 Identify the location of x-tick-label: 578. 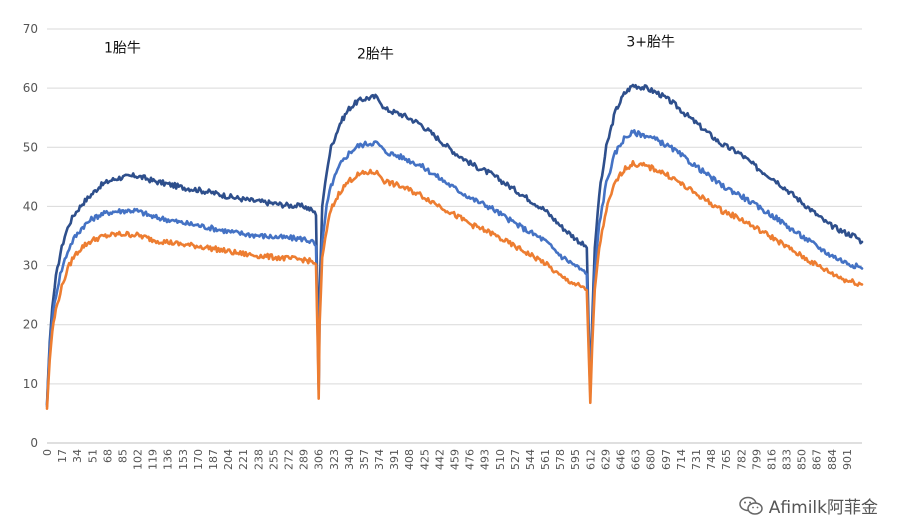
(560, 459).